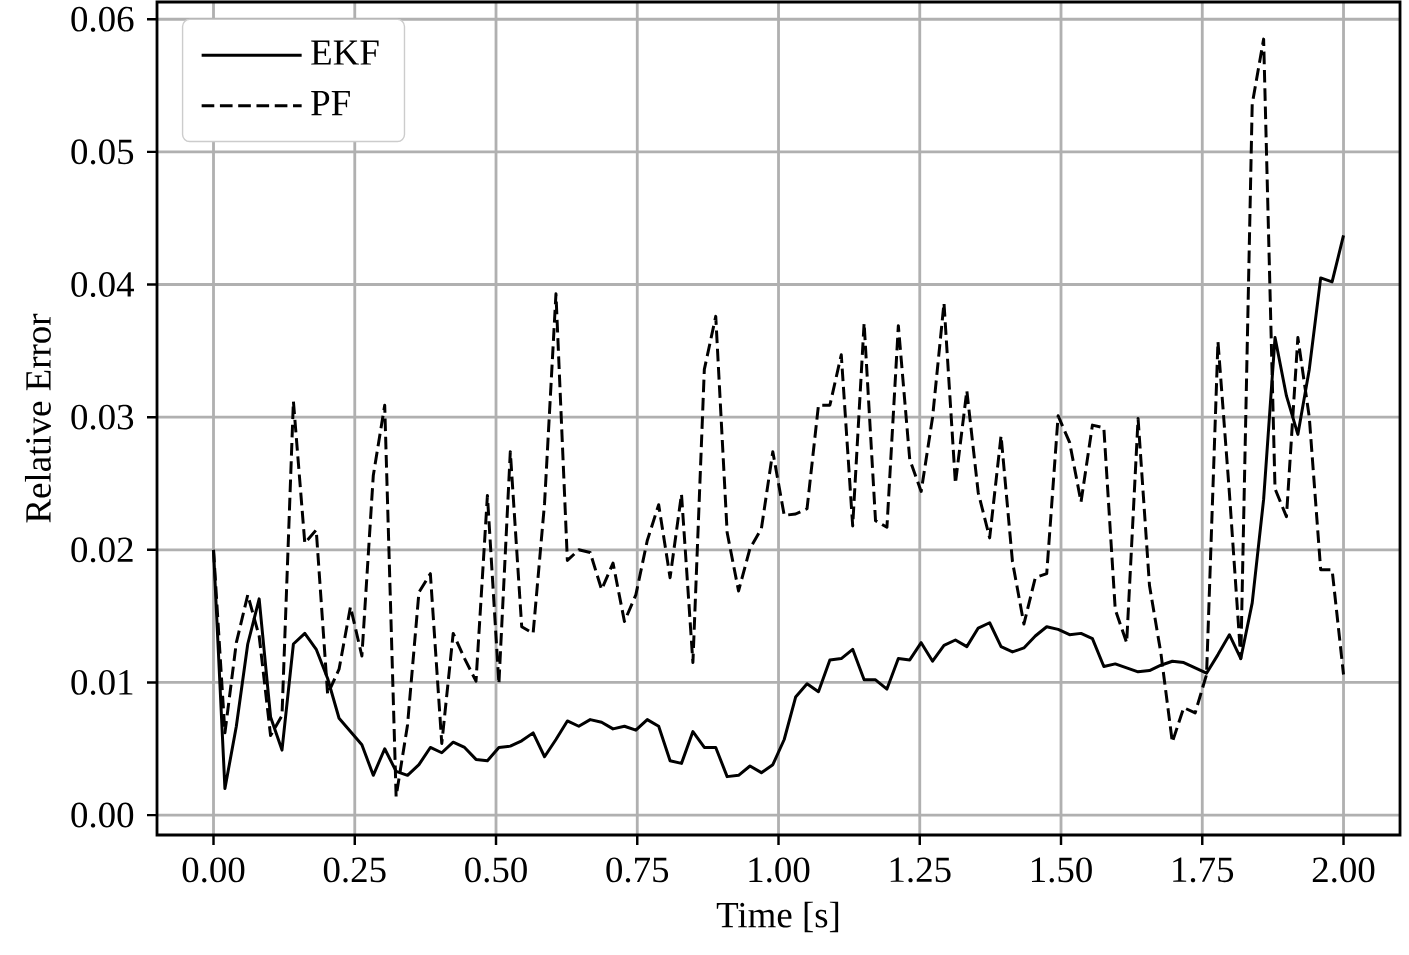 This screenshot has height=955, width=1409. What do you see at coordinates (779, 870) in the screenshot?
I see `x-tick-label: 1.00` at bounding box center [779, 870].